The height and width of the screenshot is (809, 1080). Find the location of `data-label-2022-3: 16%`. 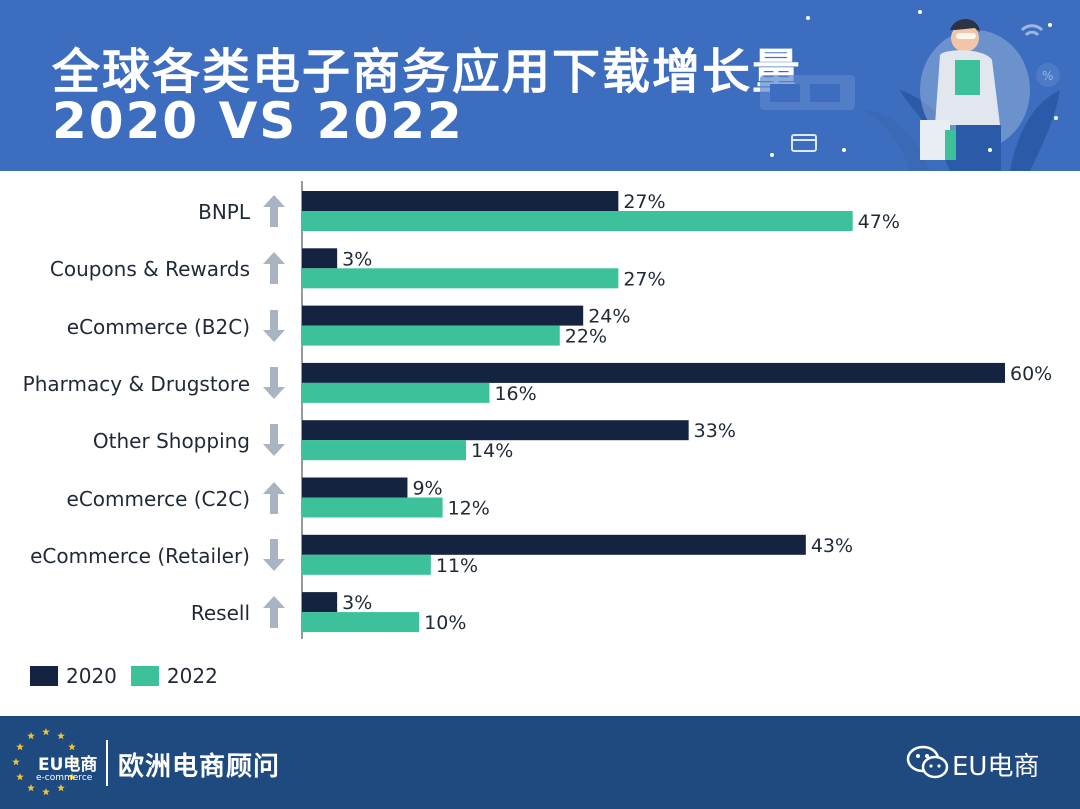

data-label-2022-3: 16% is located at coordinates (515, 394).